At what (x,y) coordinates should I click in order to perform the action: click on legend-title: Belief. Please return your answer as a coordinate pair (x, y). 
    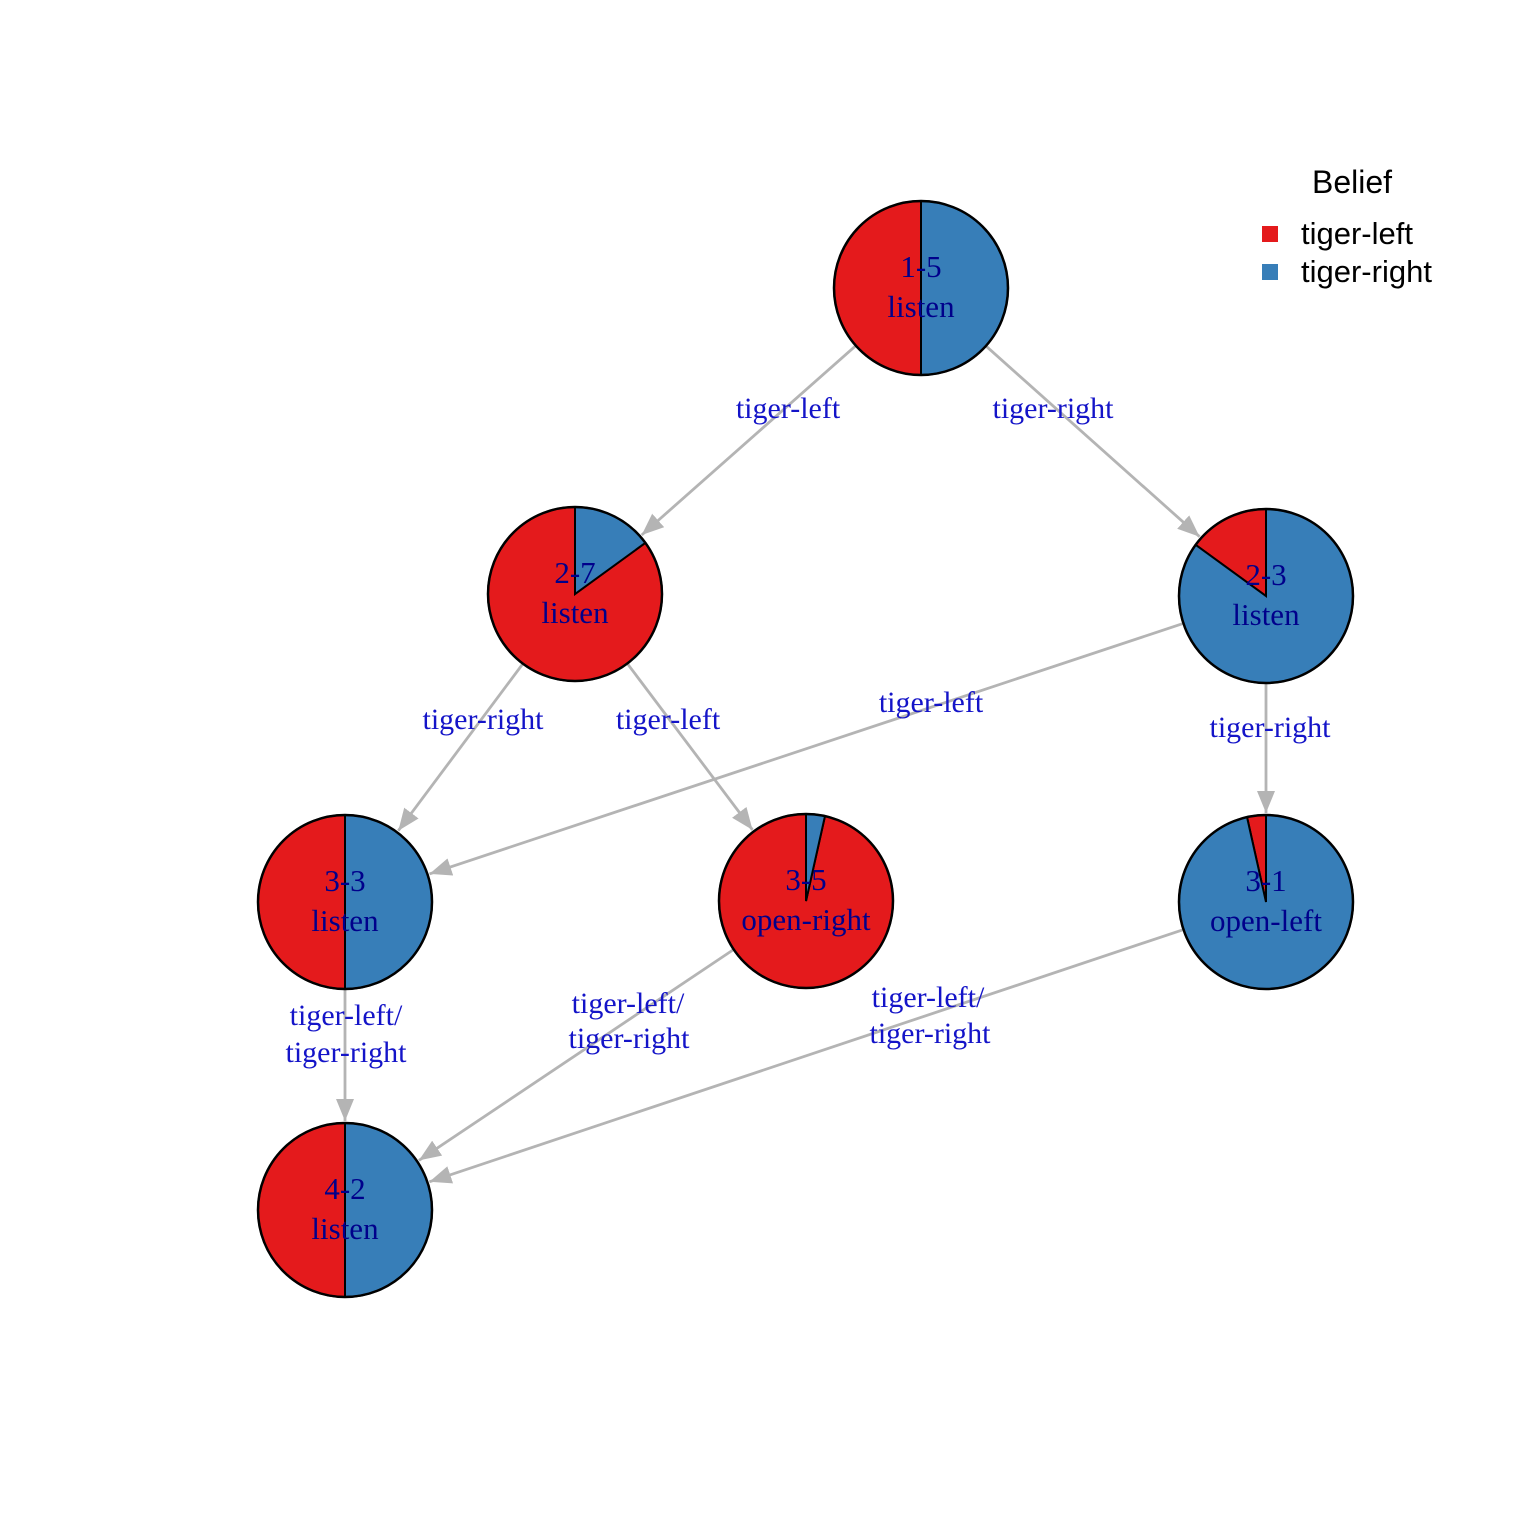
    Looking at the image, I should click on (1352, 182).